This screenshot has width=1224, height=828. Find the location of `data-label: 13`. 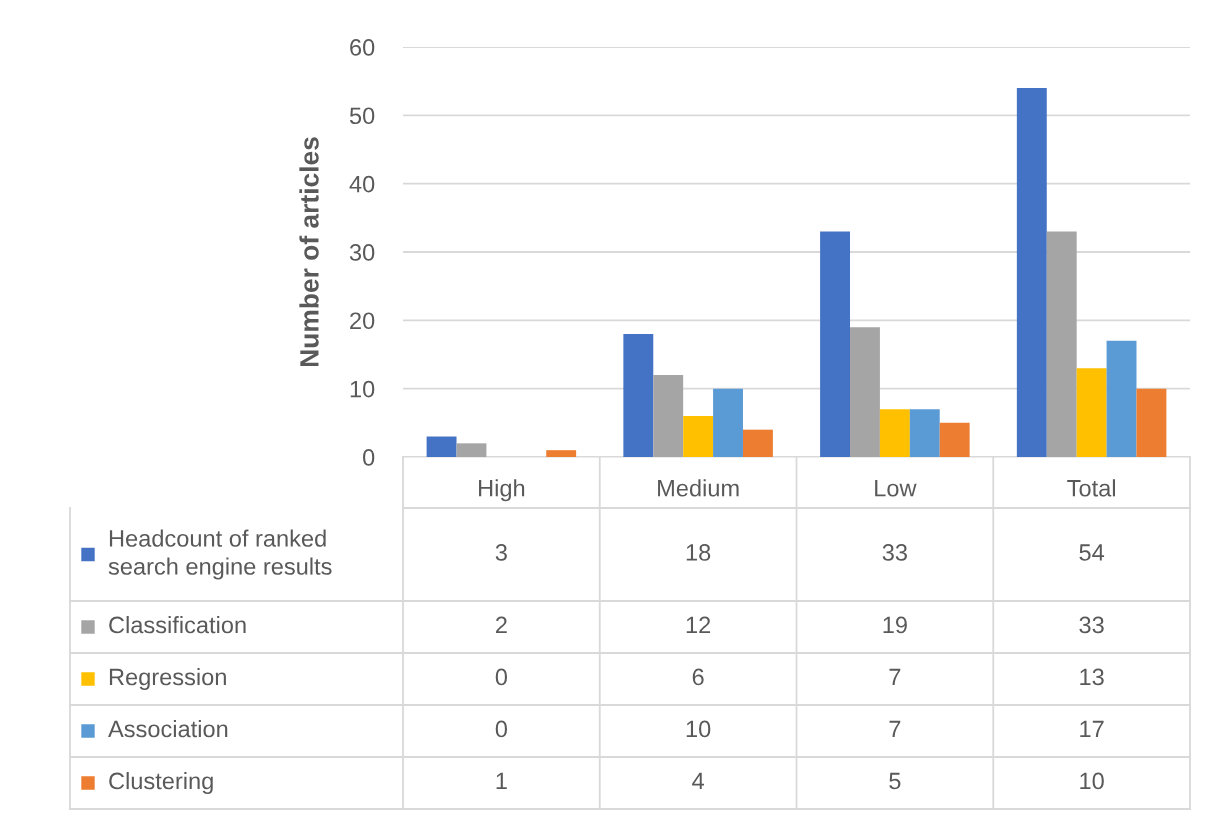

data-label: 13 is located at coordinates (1092, 677).